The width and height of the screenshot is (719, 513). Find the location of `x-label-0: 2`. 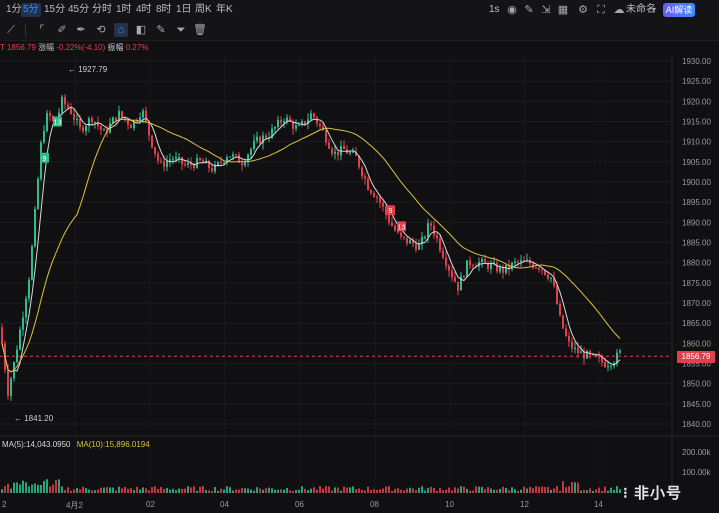

x-label-0: 2 is located at coordinates (4, 504).